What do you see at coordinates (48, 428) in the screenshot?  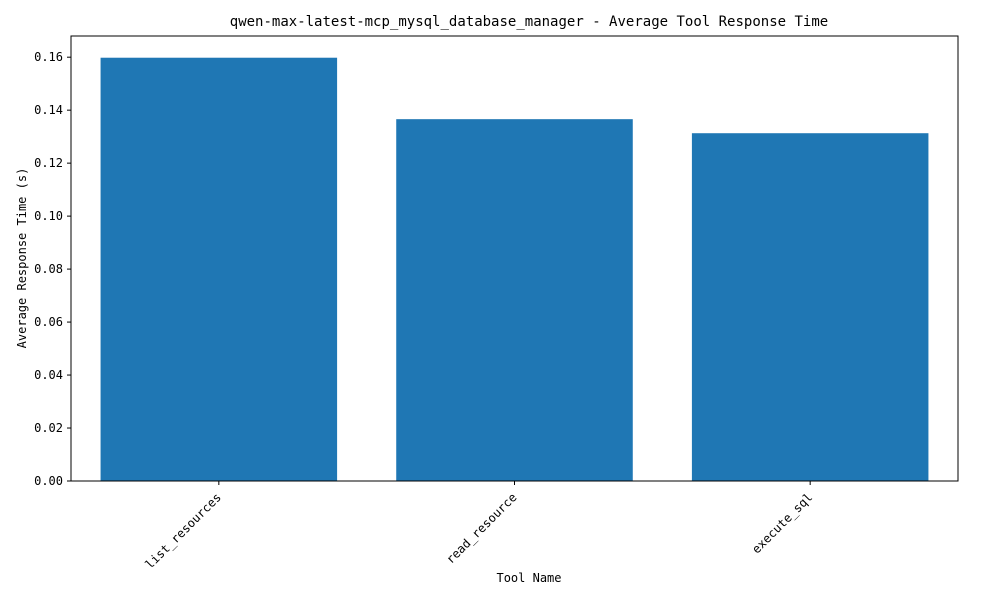 I see `y-tick-label: 0.02` at bounding box center [48, 428].